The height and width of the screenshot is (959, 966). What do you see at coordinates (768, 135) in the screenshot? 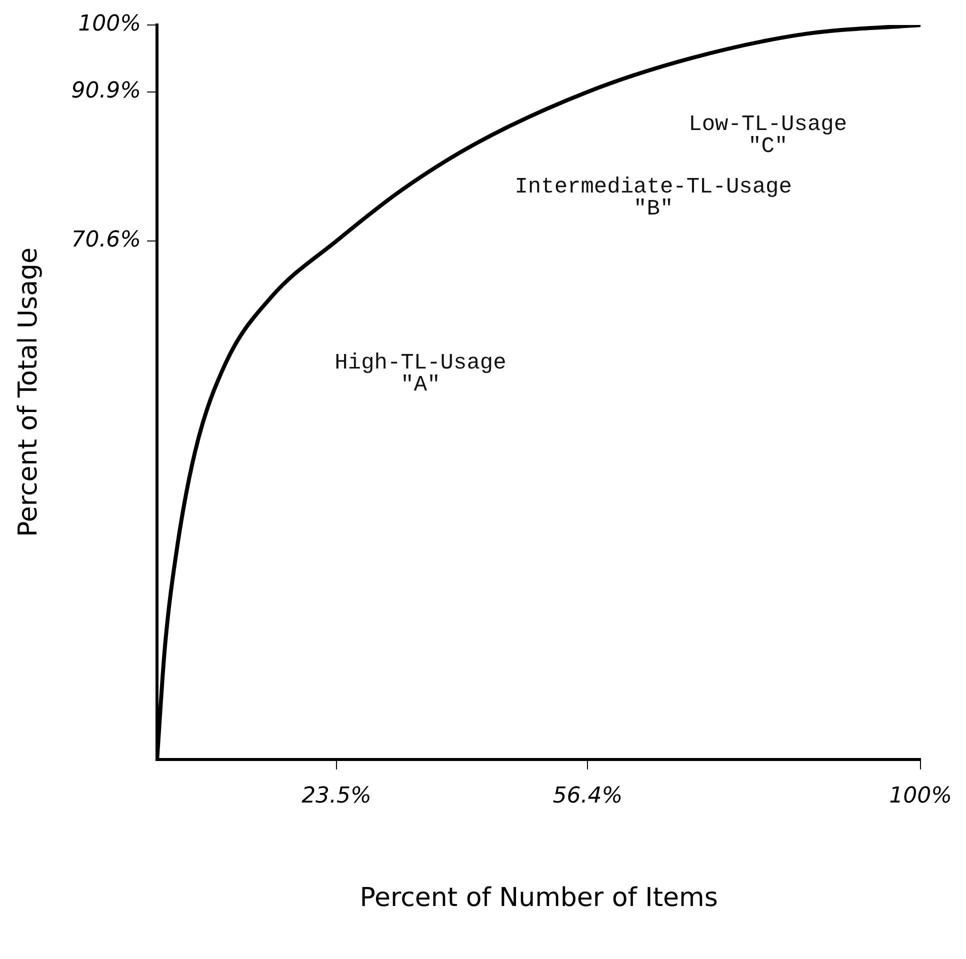
I see `annotation: Low-TL-Usage "C"` at bounding box center [768, 135].